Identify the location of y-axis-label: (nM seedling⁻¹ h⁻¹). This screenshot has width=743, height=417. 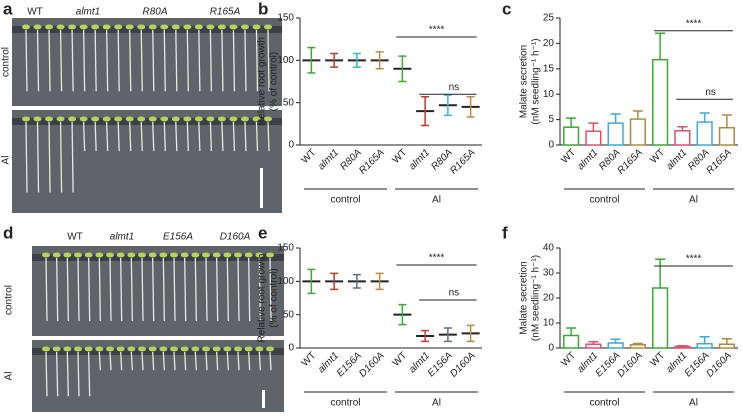
(536, 81).